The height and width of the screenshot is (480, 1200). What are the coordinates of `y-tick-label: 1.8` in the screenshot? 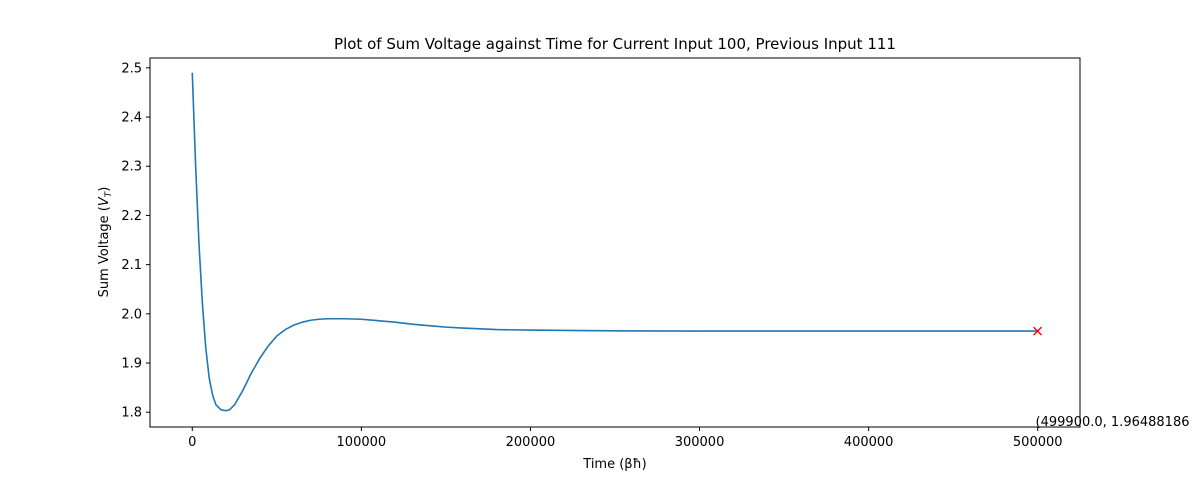 It's located at (131, 413).